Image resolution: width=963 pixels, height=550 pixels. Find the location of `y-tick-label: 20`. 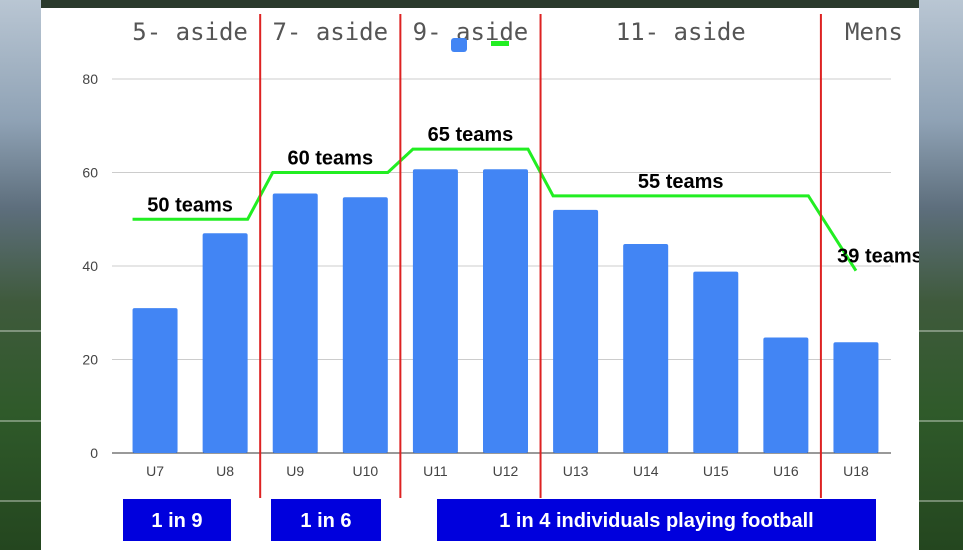

y-tick-label: 20 is located at coordinates (90, 360).